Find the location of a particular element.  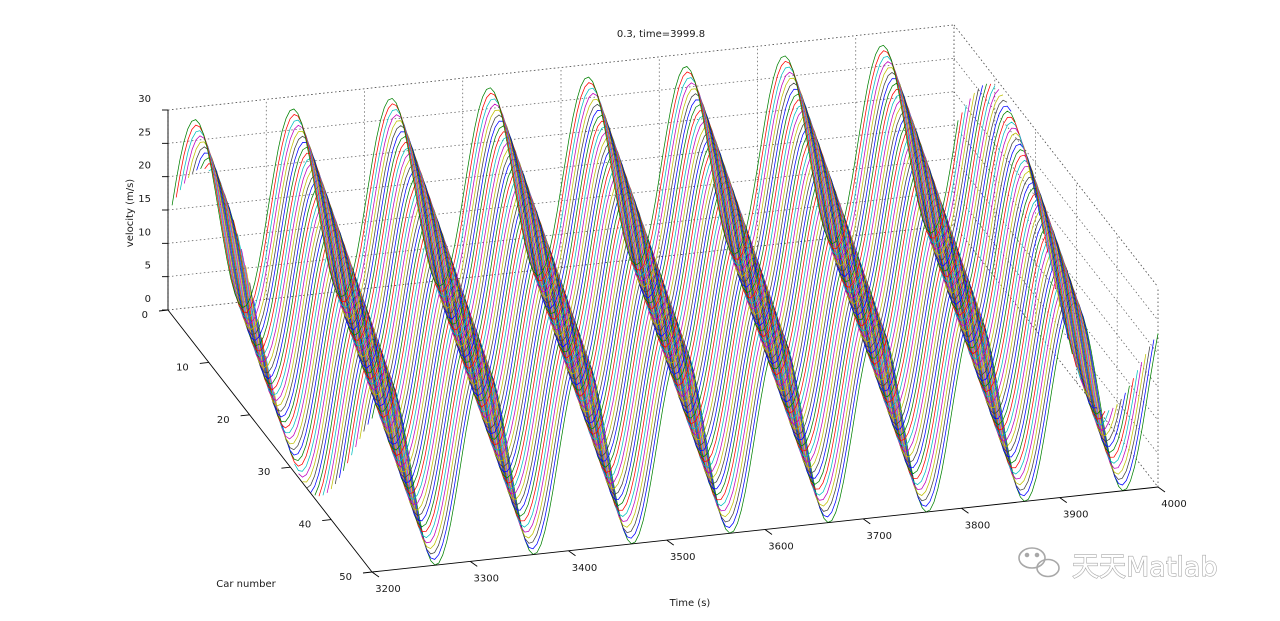

x-tick-label: 4000 is located at coordinates (1173, 504).